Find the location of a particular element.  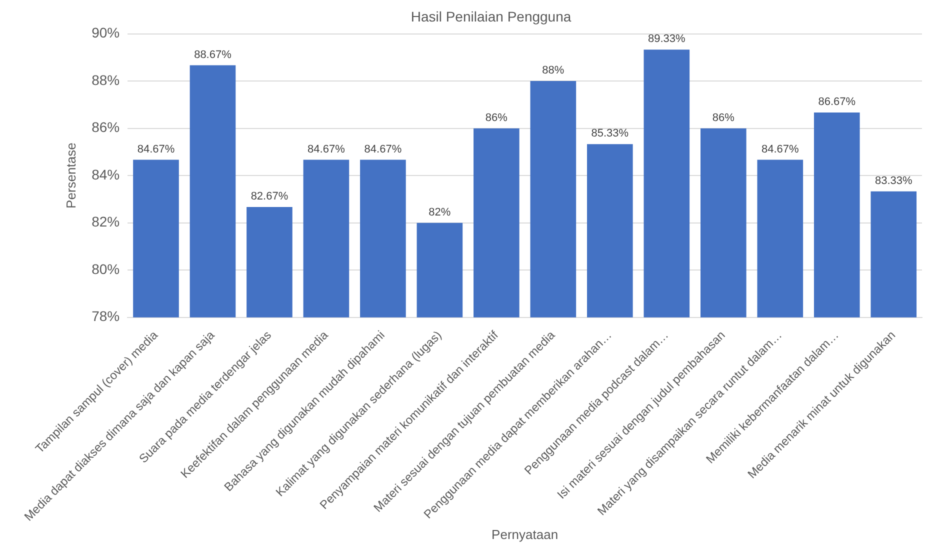

y-tick-label: 80% is located at coordinates (106, 268).